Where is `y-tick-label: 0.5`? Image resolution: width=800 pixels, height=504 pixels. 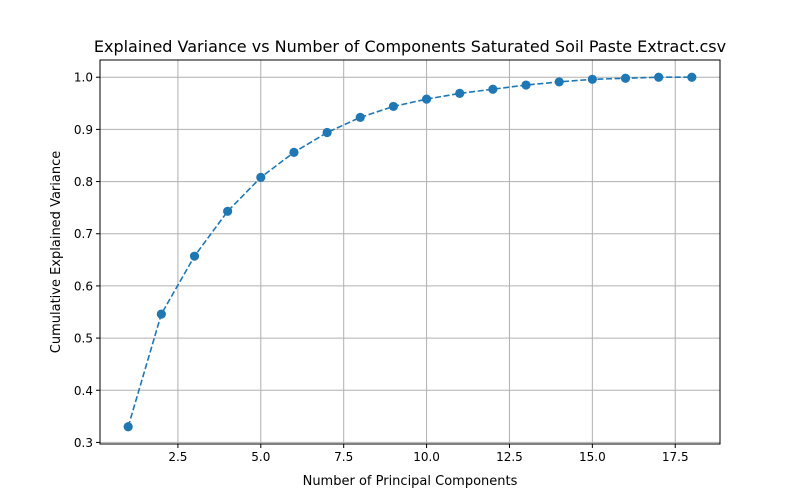 y-tick-label: 0.5 is located at coordinates (83, 339).